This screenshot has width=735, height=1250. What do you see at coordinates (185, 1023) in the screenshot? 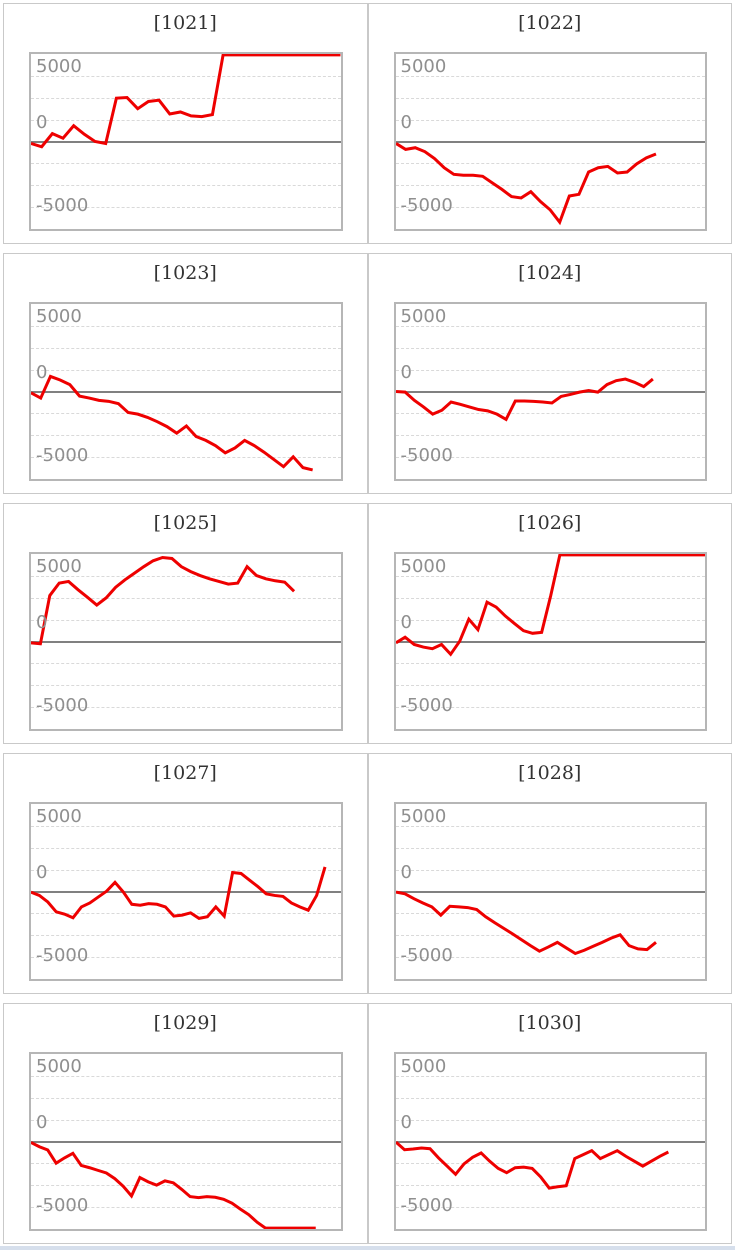
I see `chart-title: [1029]` at bounding box center [185, 1023].